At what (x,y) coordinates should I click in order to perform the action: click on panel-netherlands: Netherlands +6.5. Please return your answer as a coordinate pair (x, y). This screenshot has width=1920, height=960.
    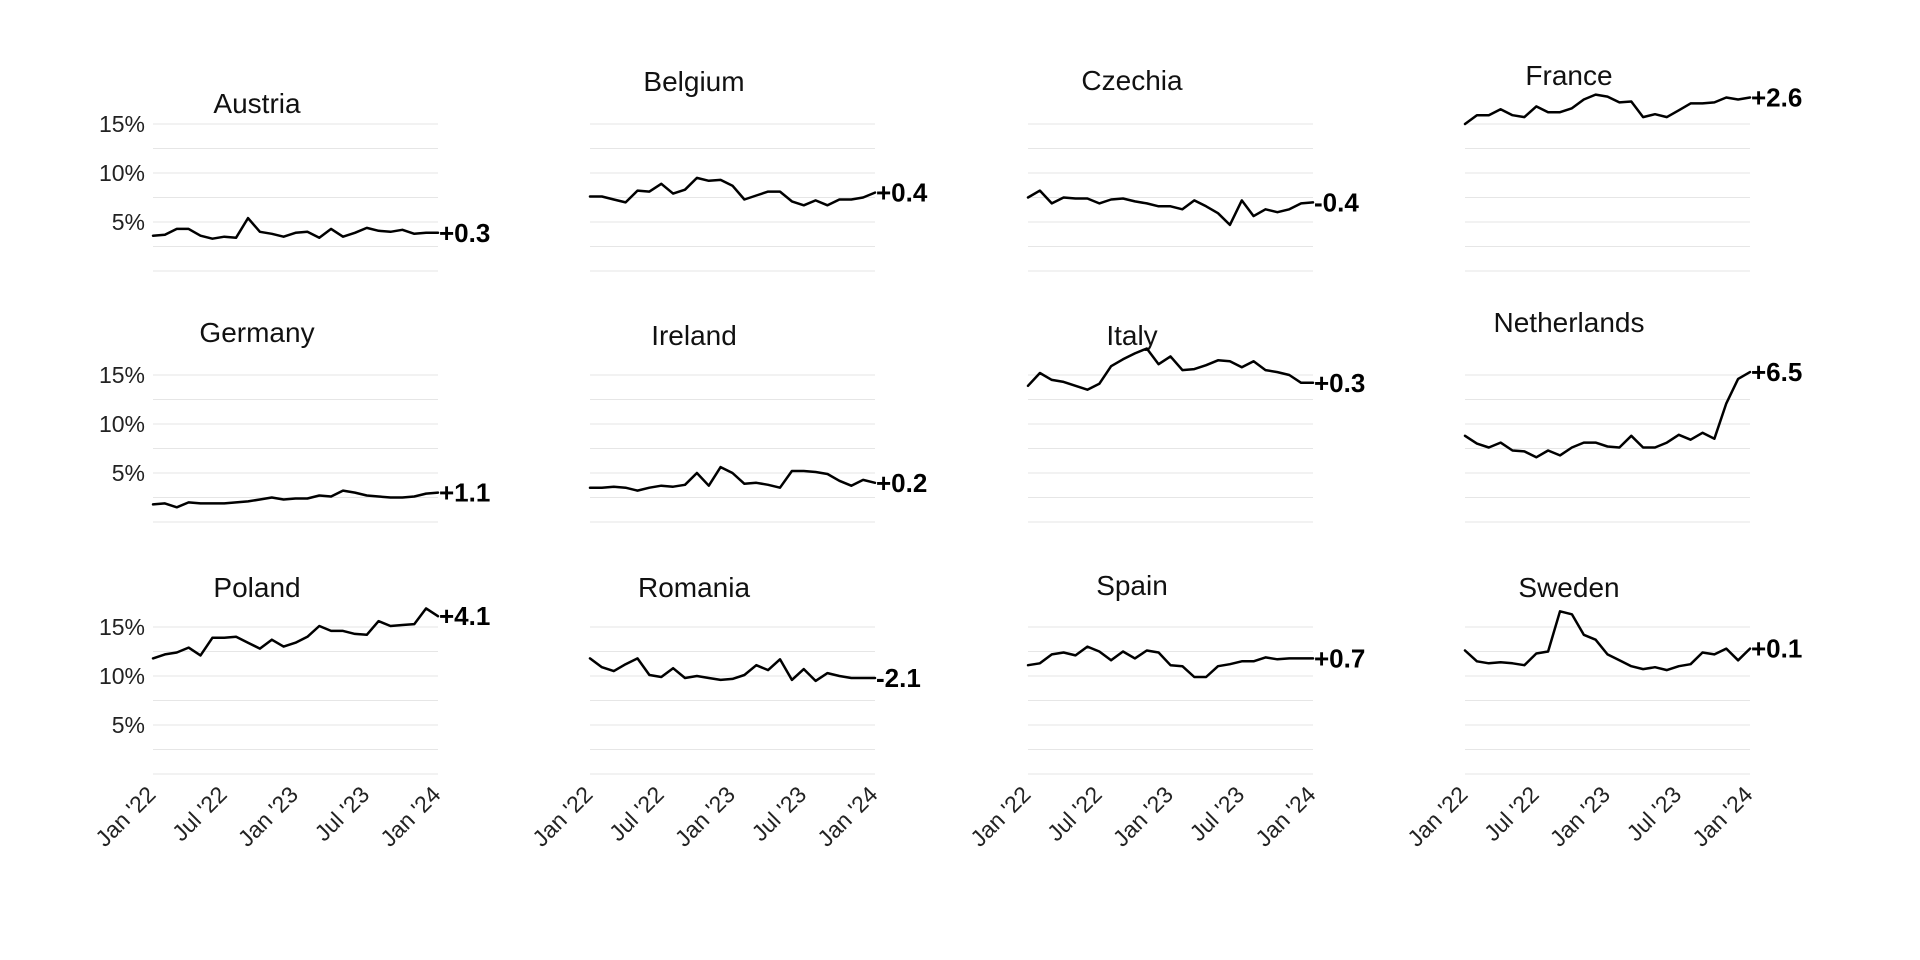
    Looking at the image, I should click on (1632, 415).